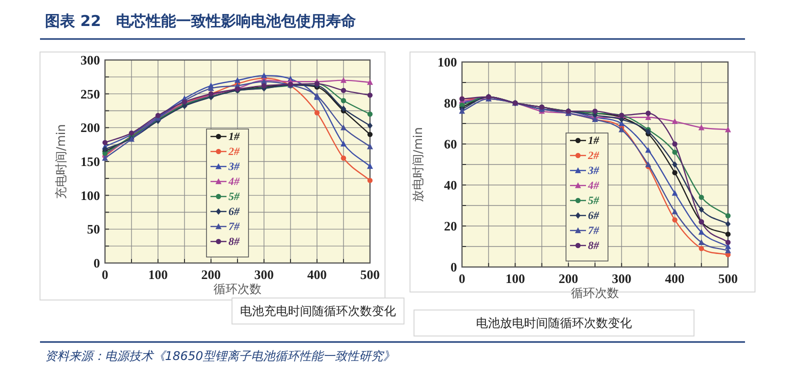 The height and width of the screenshot is (376, 800). I want to click on text: 电池放电时间随循环次数变化, so click(554, 323).